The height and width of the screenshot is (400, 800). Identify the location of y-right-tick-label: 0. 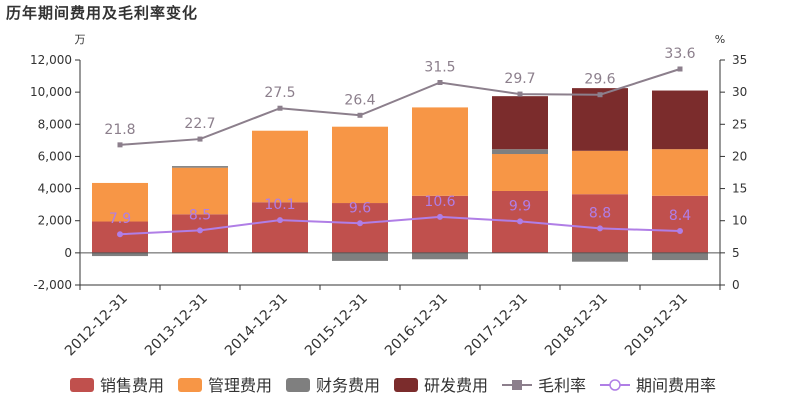
(736, 285).